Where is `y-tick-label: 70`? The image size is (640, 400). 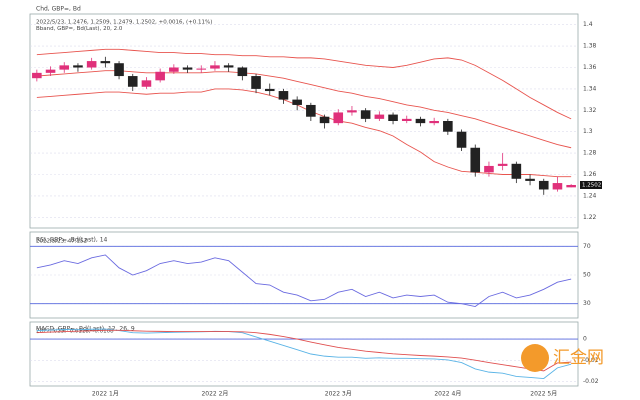
y-tick-label: 70 is located at coordinates (587, 246).